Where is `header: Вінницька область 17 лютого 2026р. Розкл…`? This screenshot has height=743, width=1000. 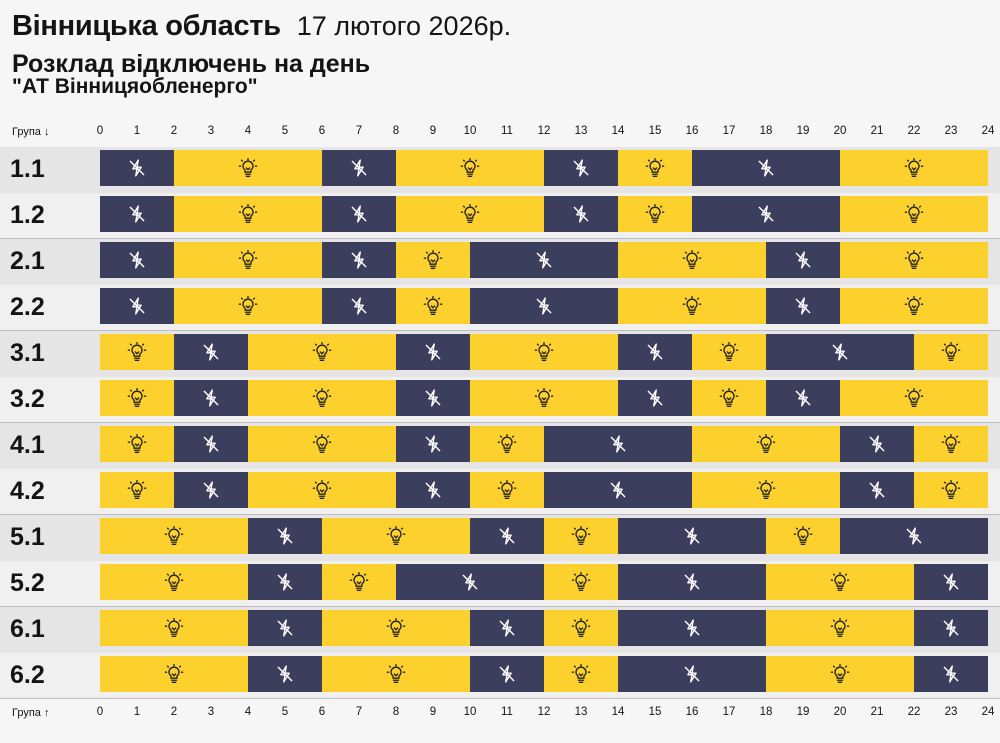 header: Вінницька область 17 лютого 2026р. Розкл… is located at coordinates (261, 53).